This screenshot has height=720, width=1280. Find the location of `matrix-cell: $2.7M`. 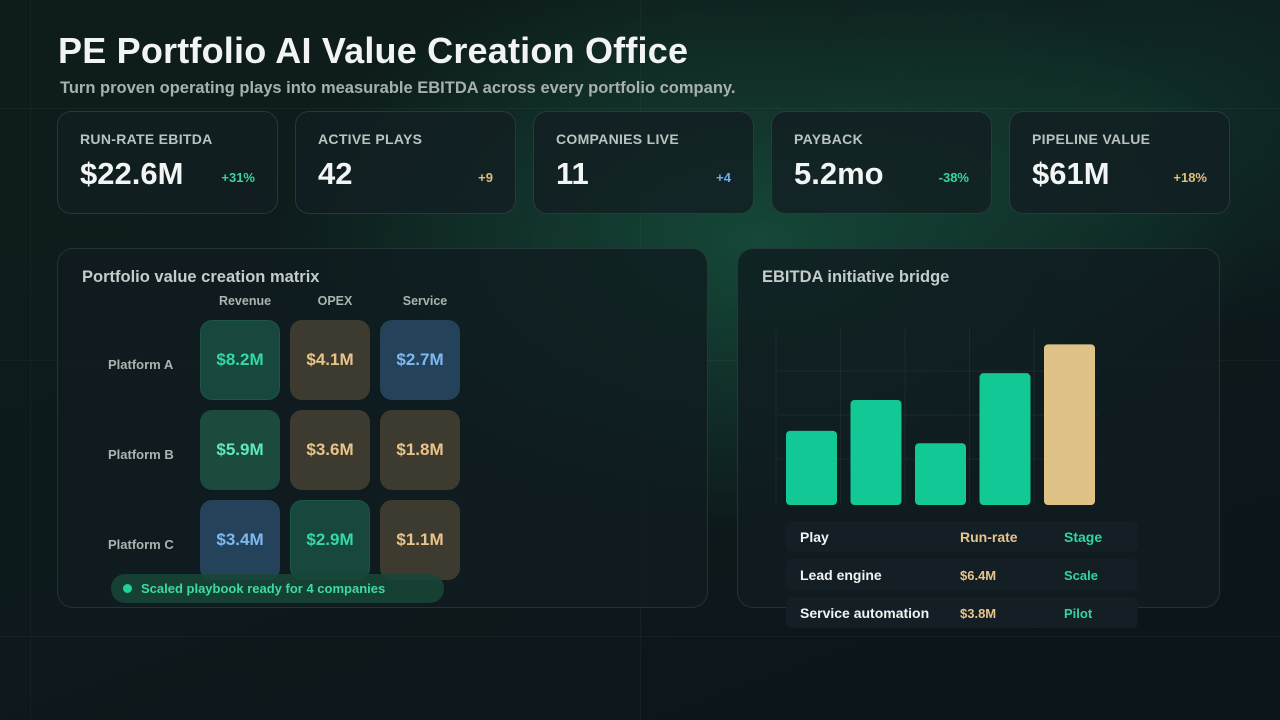

matrix-cell: $2.7M is located at coordinates (420, 360).